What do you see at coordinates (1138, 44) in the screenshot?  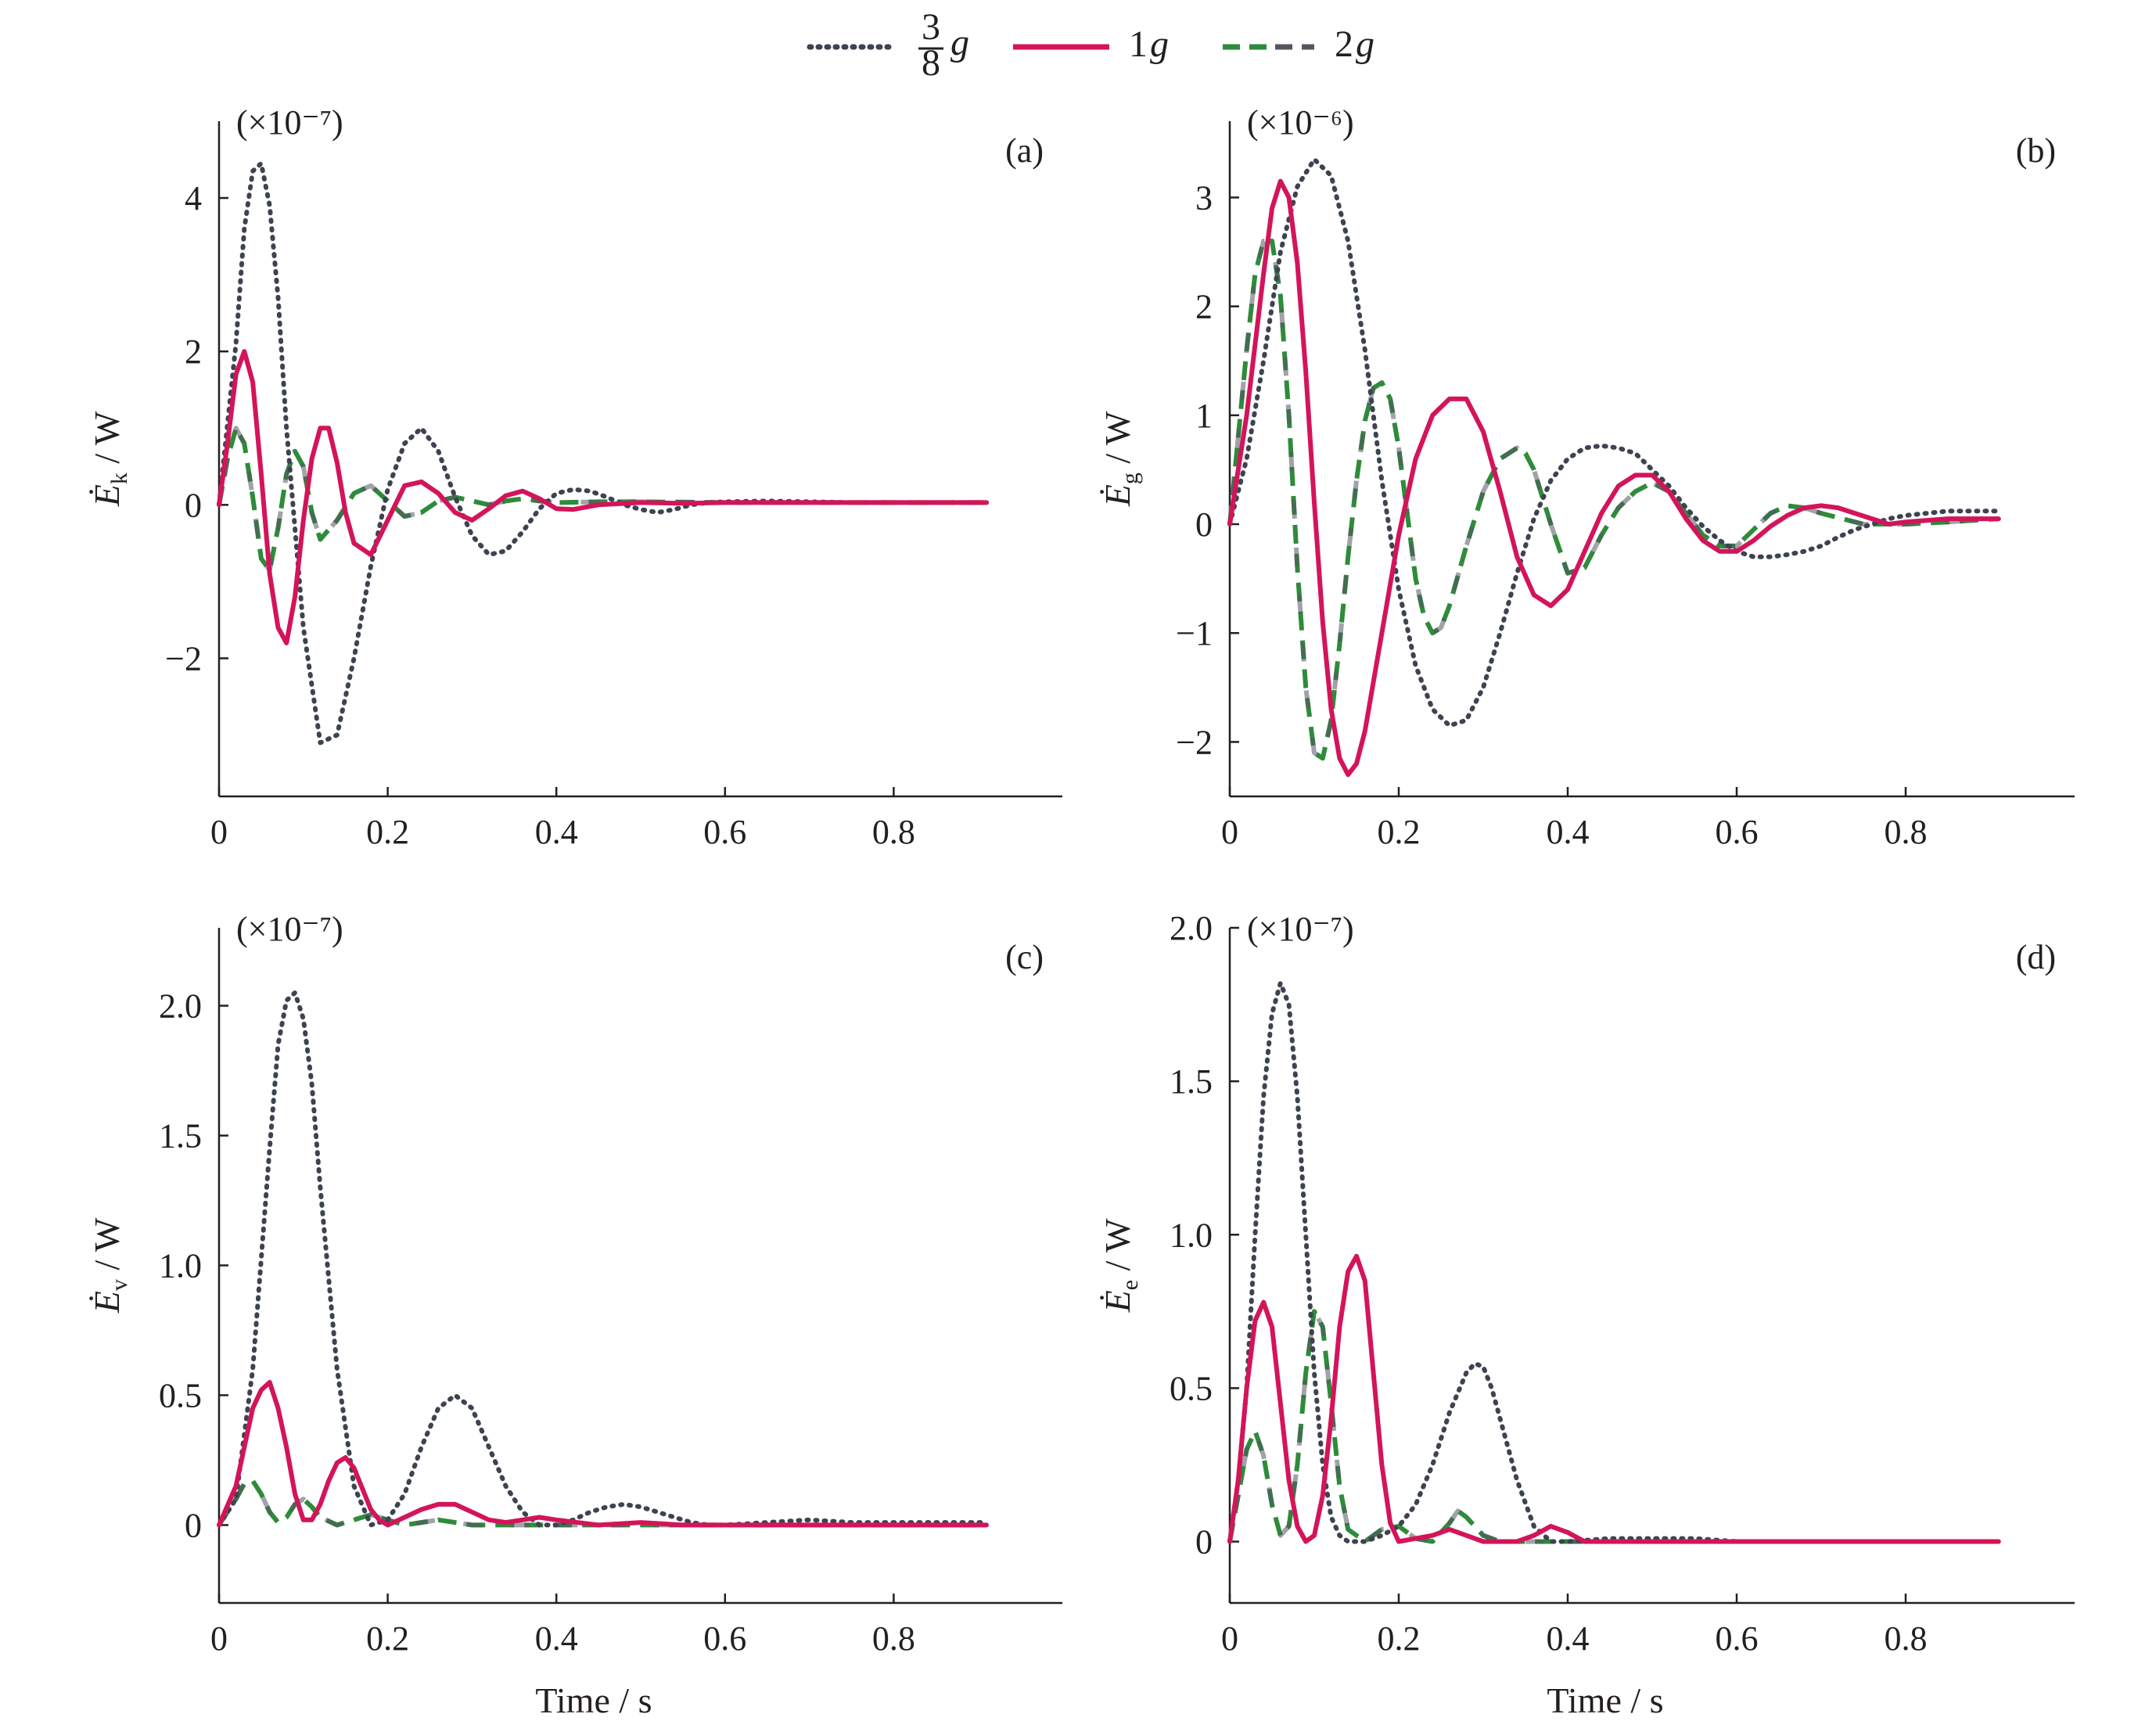 I see `legend-label-s1-prefix: 1` at bounding box center [1138, 44].